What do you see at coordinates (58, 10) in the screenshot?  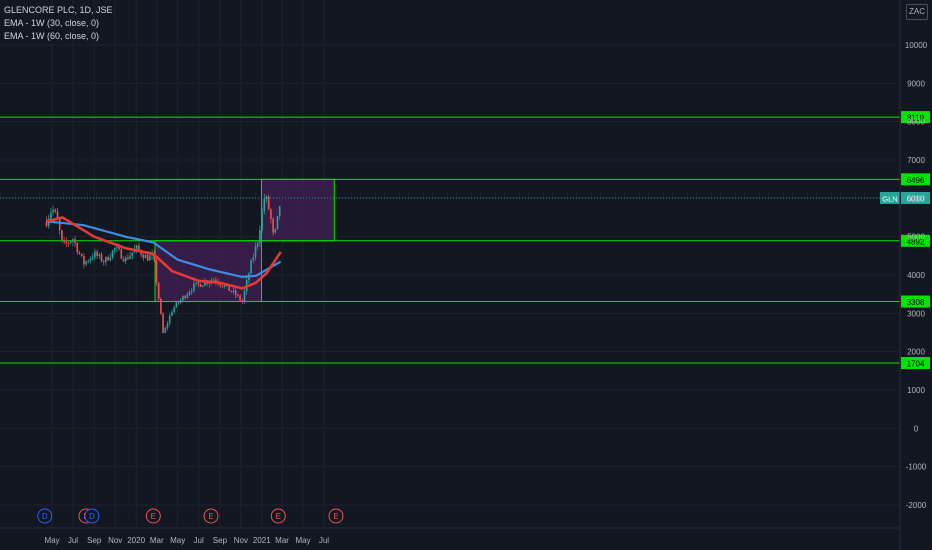 I see `legend-symbol: GLENCORE PLC, 1D, JSE` at bounding box center [58, 10].